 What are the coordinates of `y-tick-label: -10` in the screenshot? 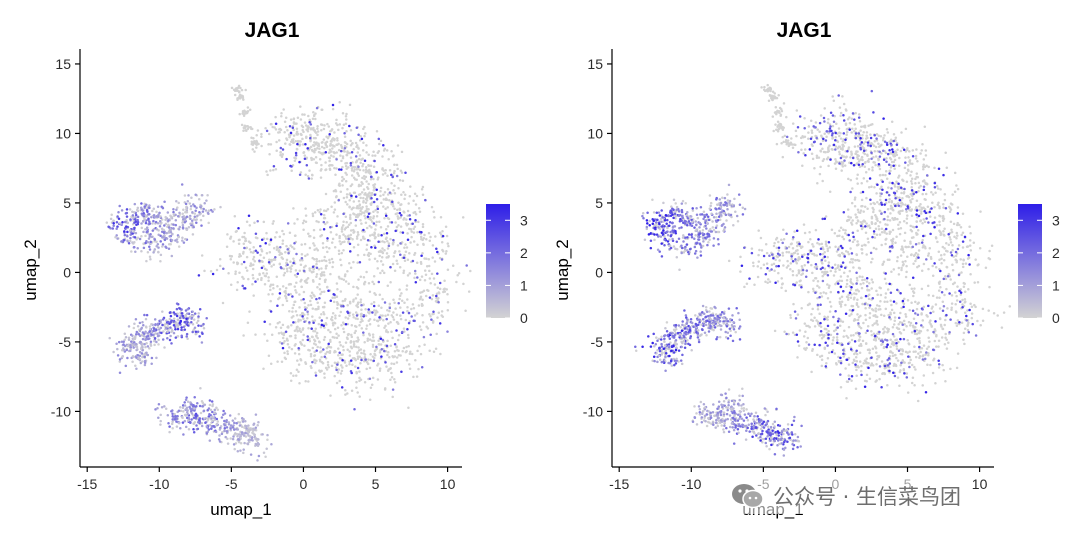 It's located at (61, 411).